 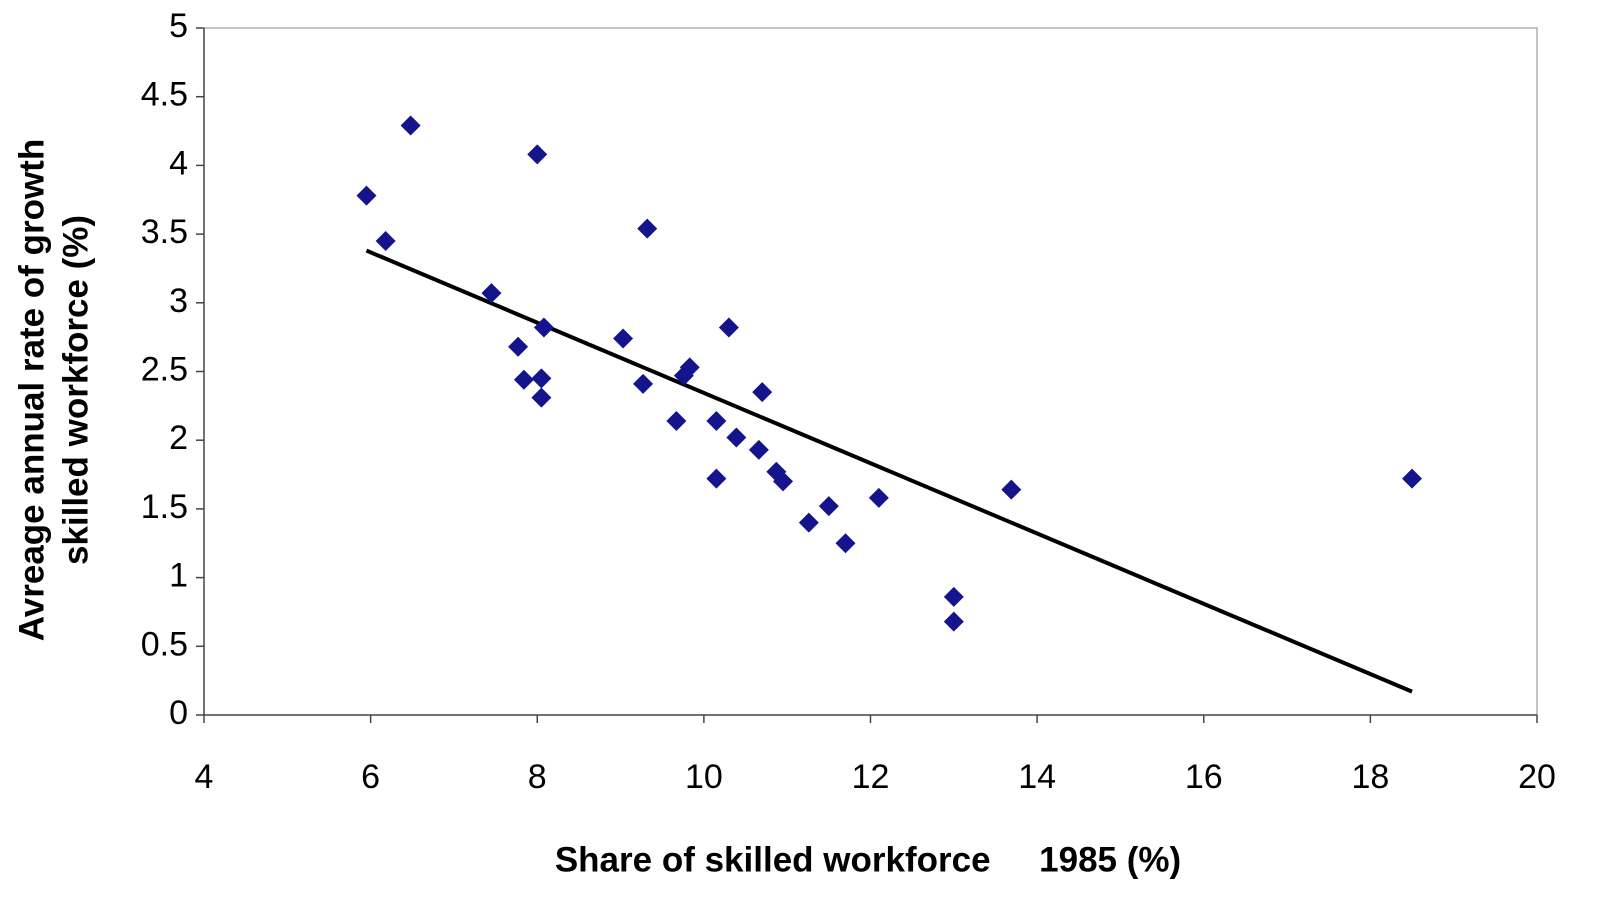 I want to click on y-tick-label: 5, so click(x=178, y=26).